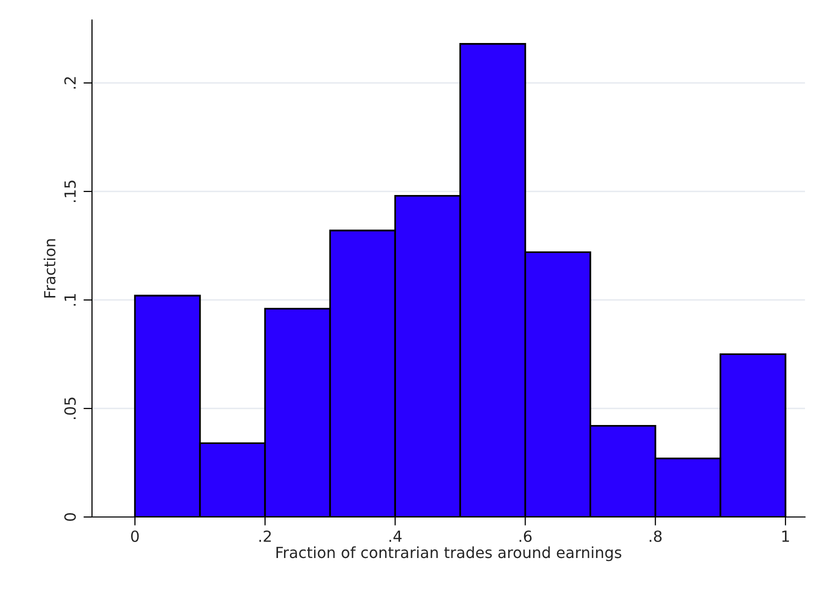 The width and height of the screenshot is (817, 598). What do you see at coordinates (396, 536) in the screenshot?
I see `x-tick-label: .4` at bounding box center [396, 536].